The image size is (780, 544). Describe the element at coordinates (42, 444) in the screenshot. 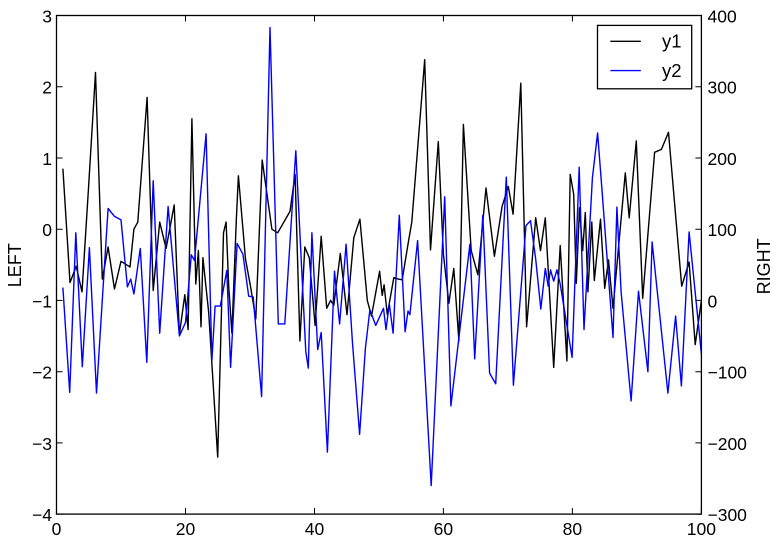

I see `svg-text: −3` at that location.